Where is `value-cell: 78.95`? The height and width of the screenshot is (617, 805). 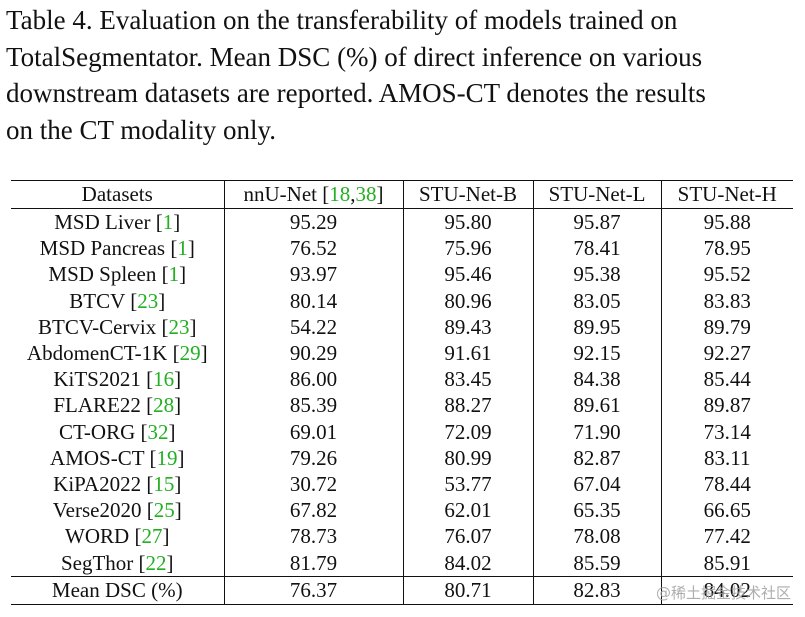
value-cell: 78.95 is located at coordinates (726, 248).